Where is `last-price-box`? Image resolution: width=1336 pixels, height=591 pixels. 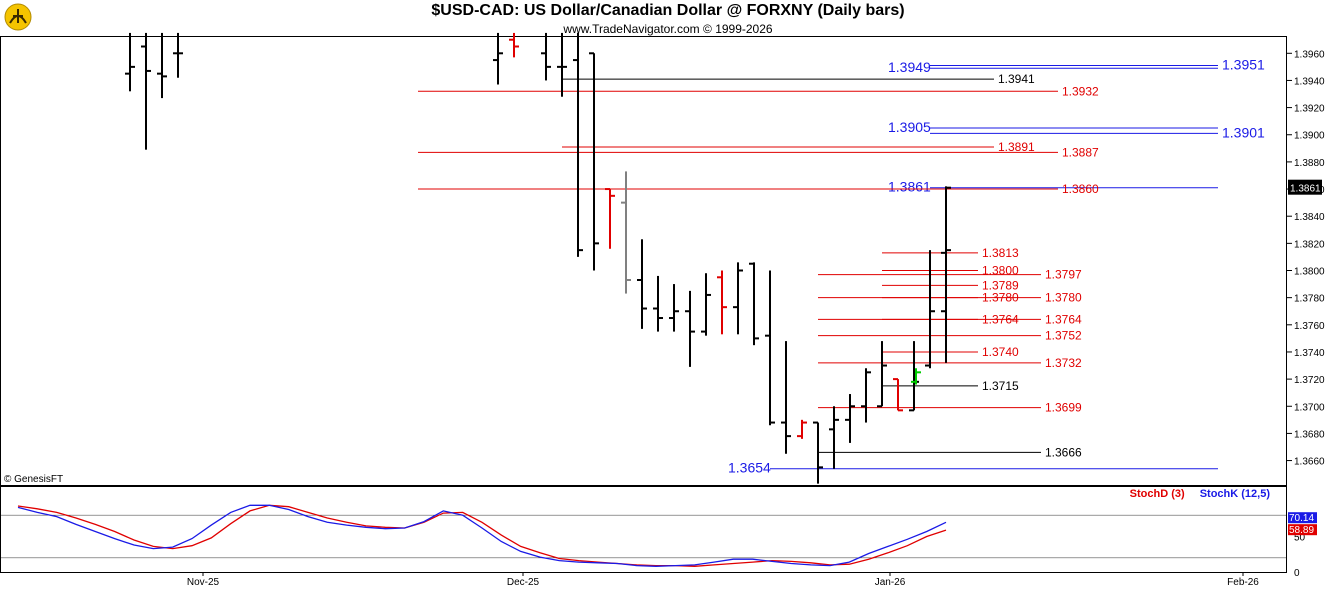
last-price-box is located at coordinates (1305, 187).